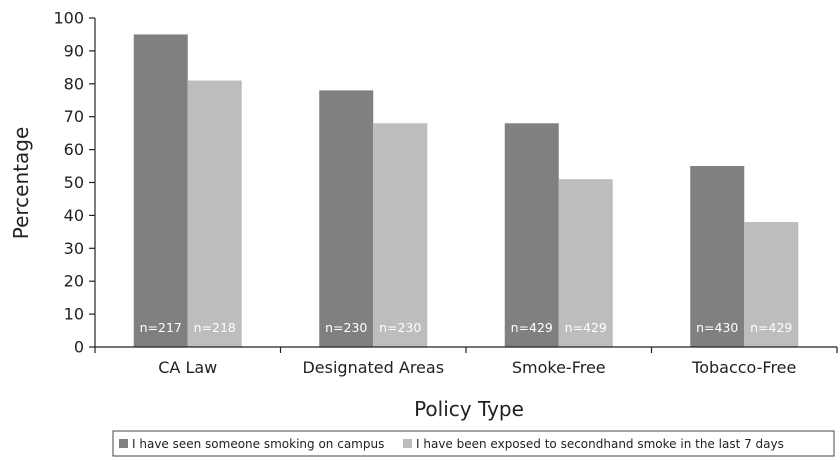 The width and height of the screenshot is (840, 460). Describe the element at coordinates (161, 327) in the screenshot. I see `n-label: n=217` at that location.